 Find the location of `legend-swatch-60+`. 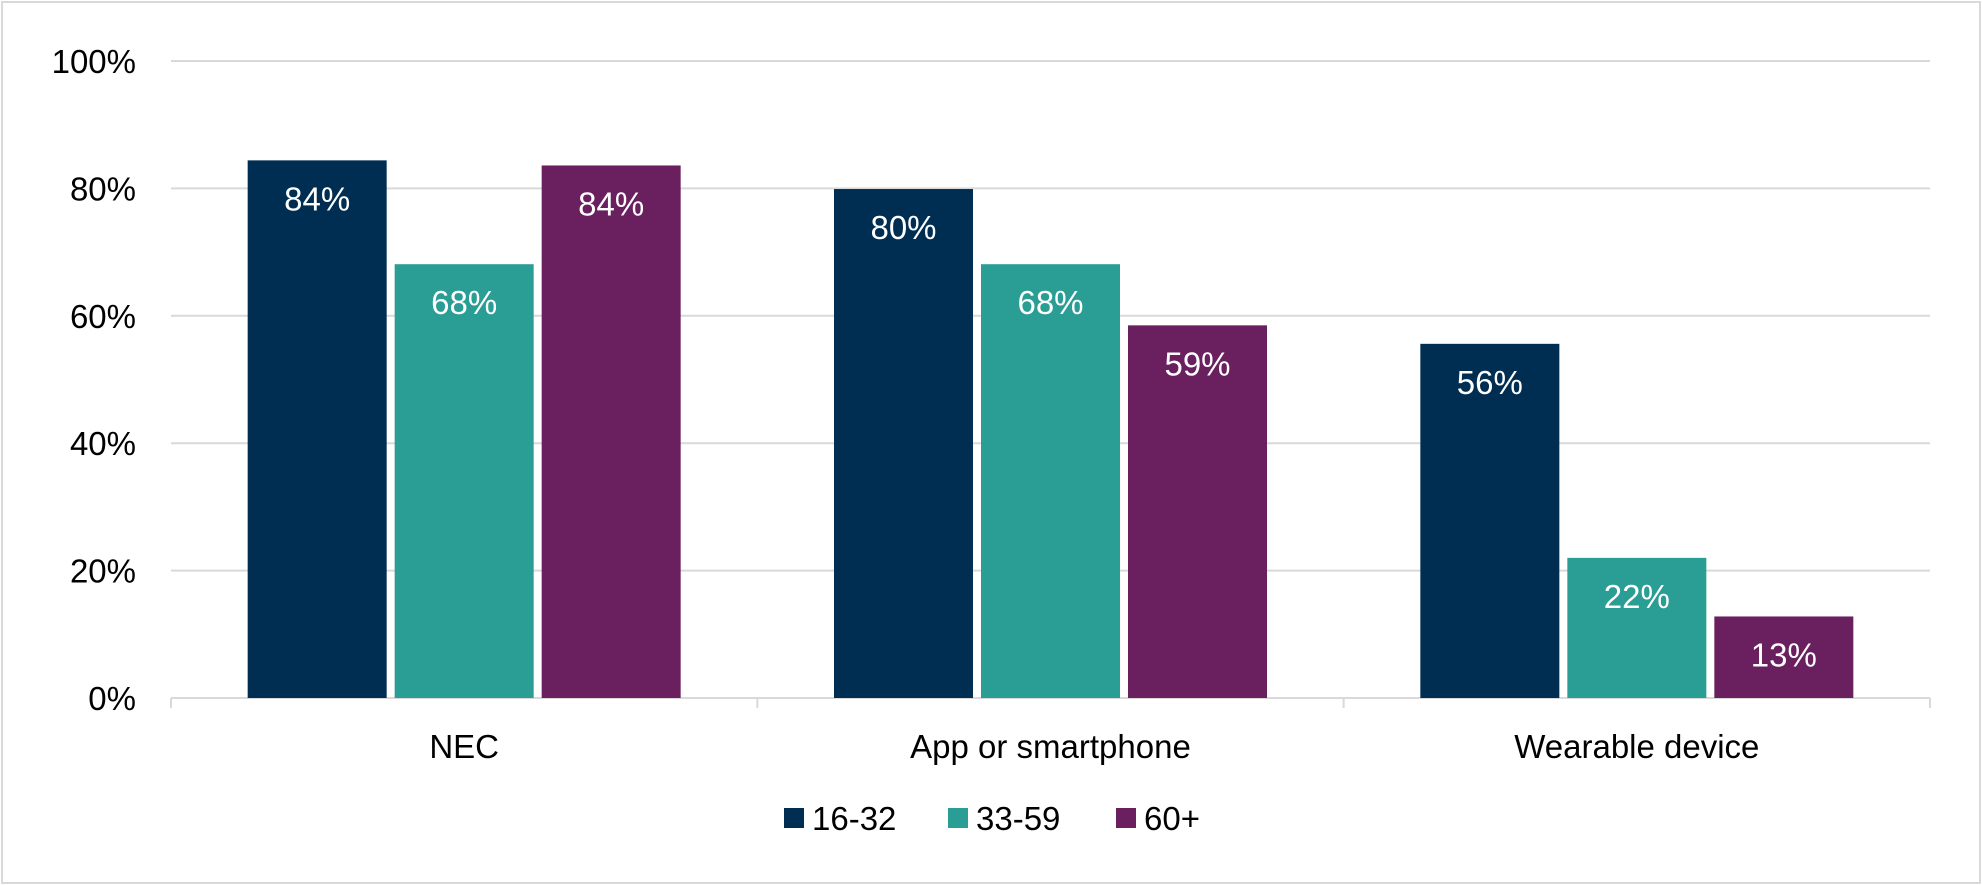

legend-swatch-60+ is located at coordinates (1126, 818).